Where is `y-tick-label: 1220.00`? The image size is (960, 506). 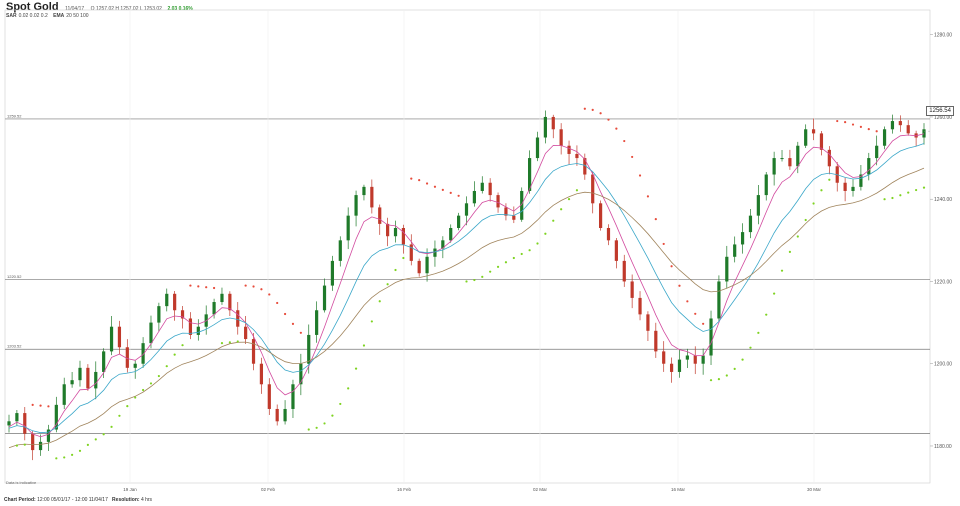 y-tick-label: 1220.00 is located at coordinates (943, 282).